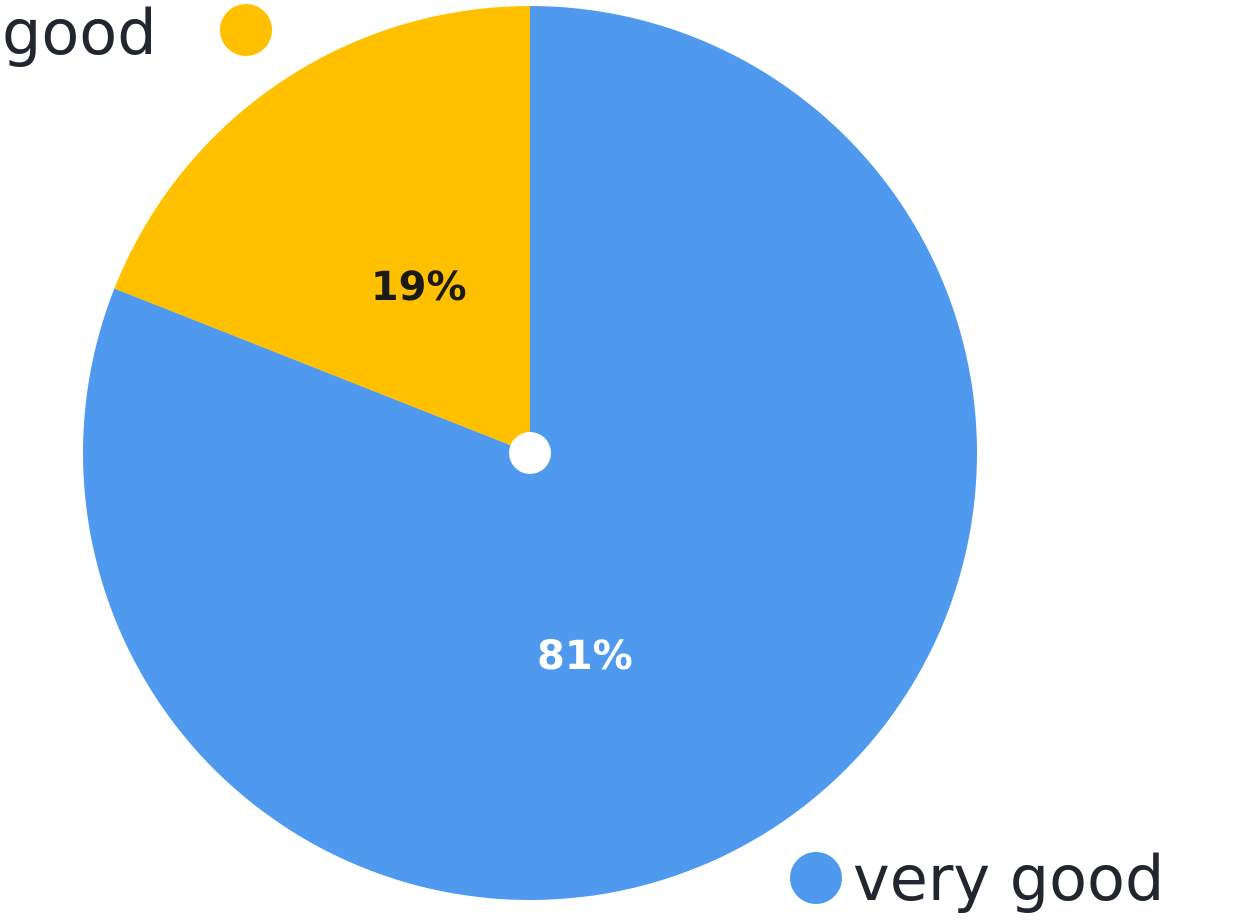 This screenshot has height=923, width=1247. What do you see at coordinates (79, 34) in the screenshot?
I see `legend-good-label: good` at bounding box center [79, 34].